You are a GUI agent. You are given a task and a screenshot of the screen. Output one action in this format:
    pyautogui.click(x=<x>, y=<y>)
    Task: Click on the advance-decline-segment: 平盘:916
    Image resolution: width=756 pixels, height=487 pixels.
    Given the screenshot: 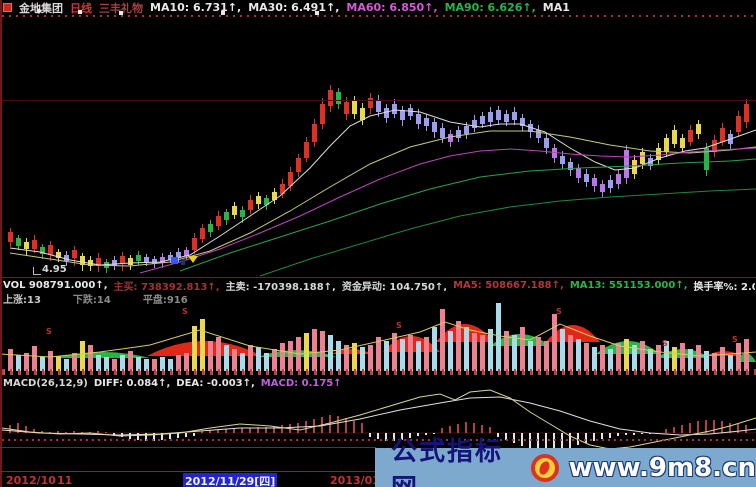 What is the action you would take?
    pyautogui.click(x=165, y=299)
    